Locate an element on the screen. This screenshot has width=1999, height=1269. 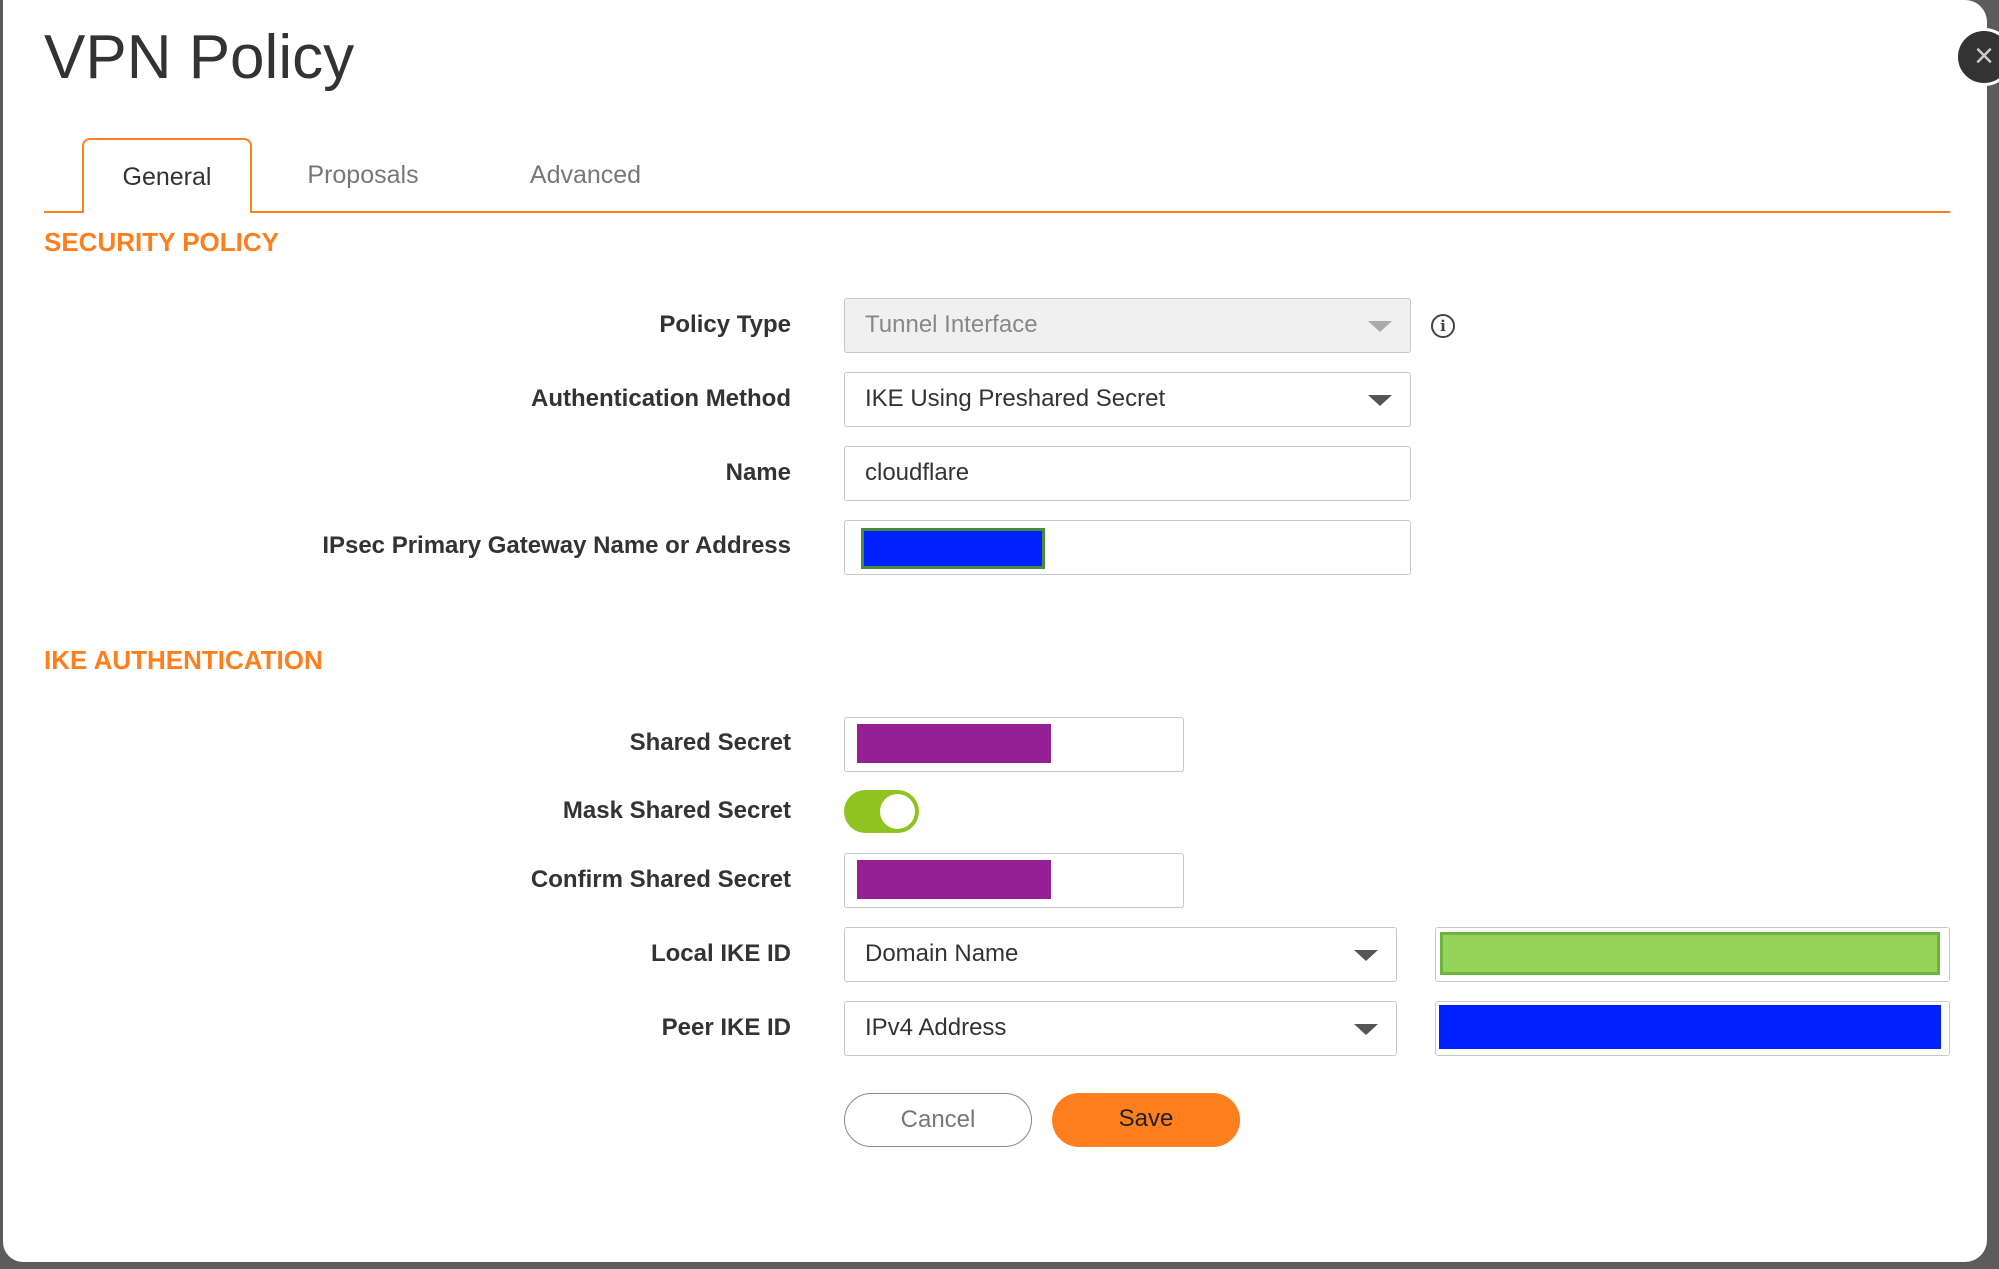
local-ike-id-type: Domain Name is located at coordinates (942, 953).